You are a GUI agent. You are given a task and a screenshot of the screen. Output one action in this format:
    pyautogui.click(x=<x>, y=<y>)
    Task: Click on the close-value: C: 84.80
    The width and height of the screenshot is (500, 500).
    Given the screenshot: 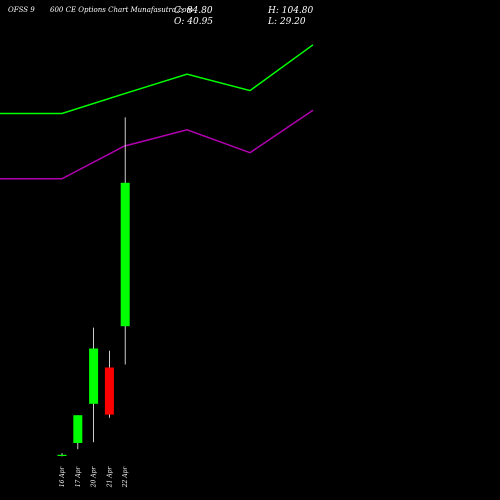 What is the action you would take?
    pyautogui.click(x=193, y=11)
    